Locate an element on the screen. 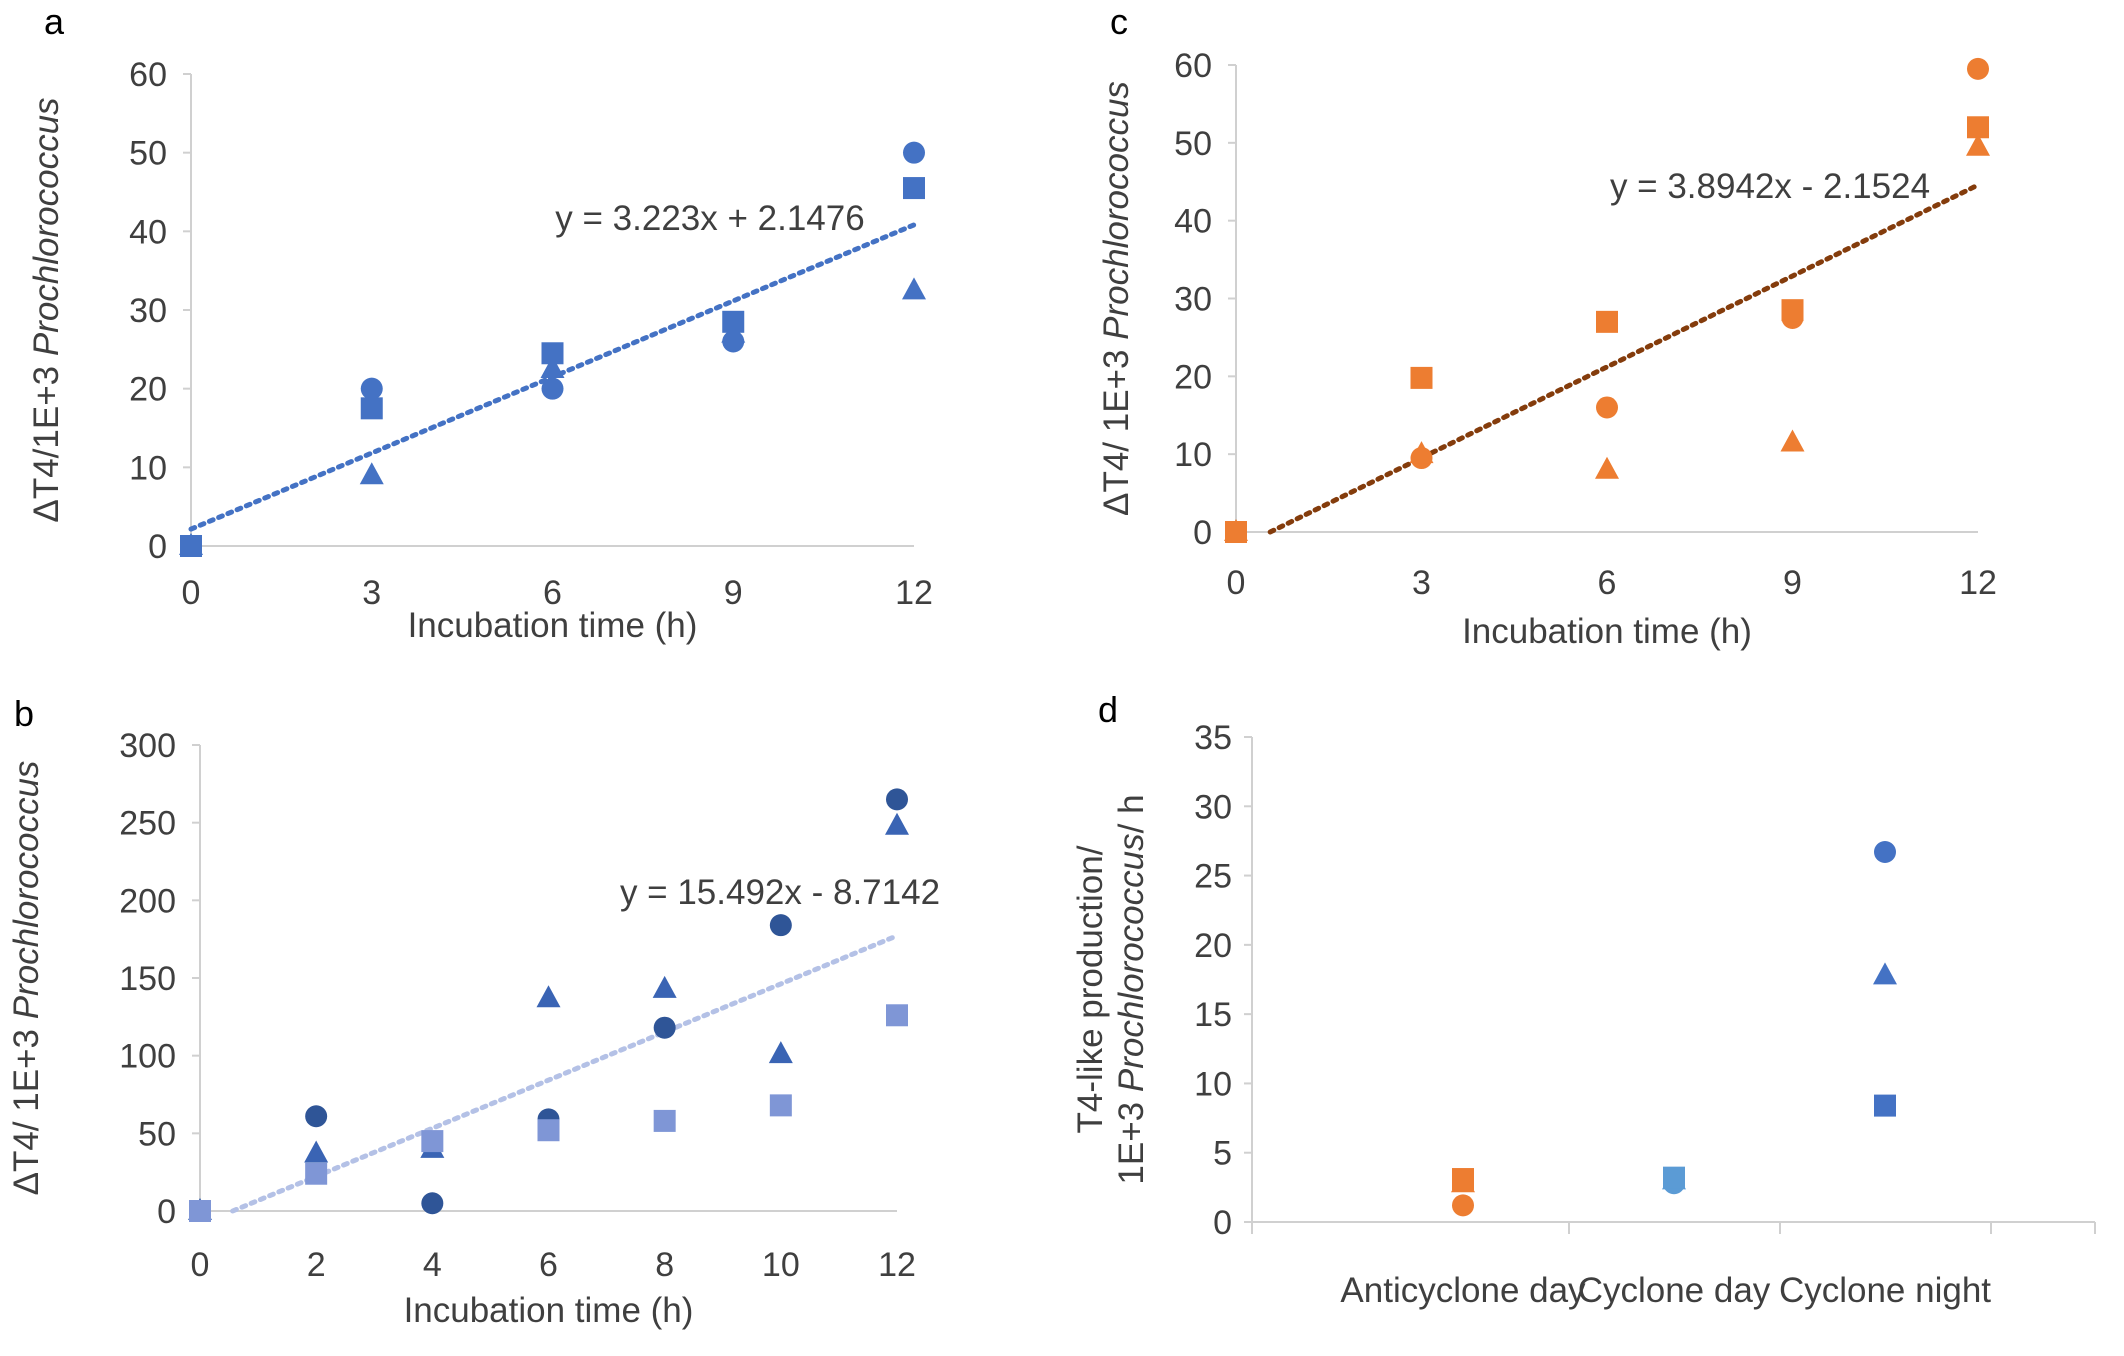  x-tick-label: 10 is located at coordinates (781, 1265).